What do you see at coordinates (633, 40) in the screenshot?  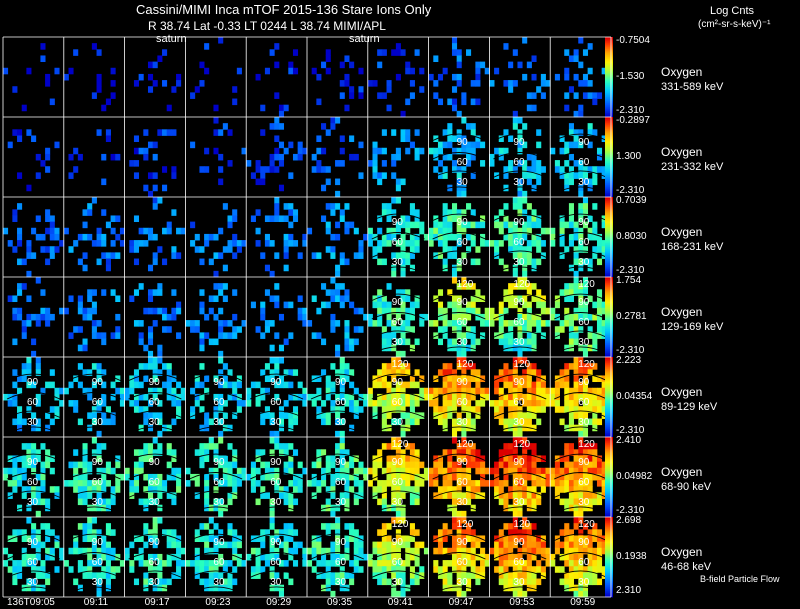 I see `colorbar-max-label: -0.7504` at bounding box center [633, 40].